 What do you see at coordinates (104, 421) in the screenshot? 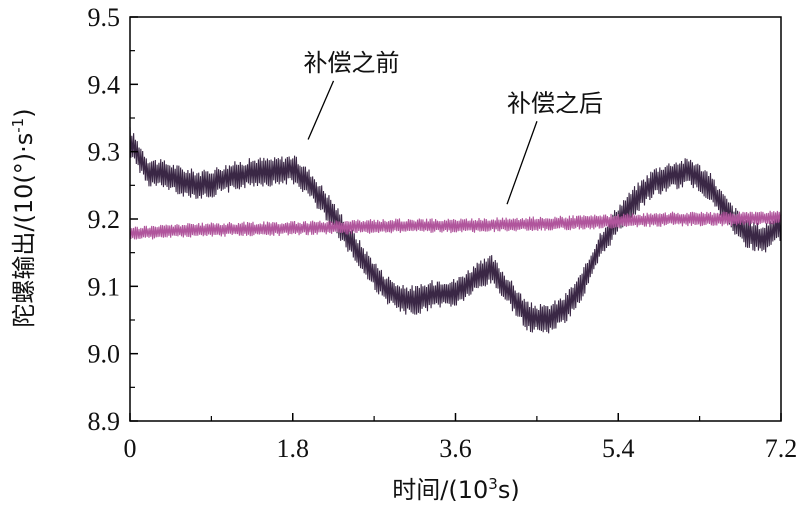
I see `y-tick-label: 8.9` at bounding box center [104, 421].